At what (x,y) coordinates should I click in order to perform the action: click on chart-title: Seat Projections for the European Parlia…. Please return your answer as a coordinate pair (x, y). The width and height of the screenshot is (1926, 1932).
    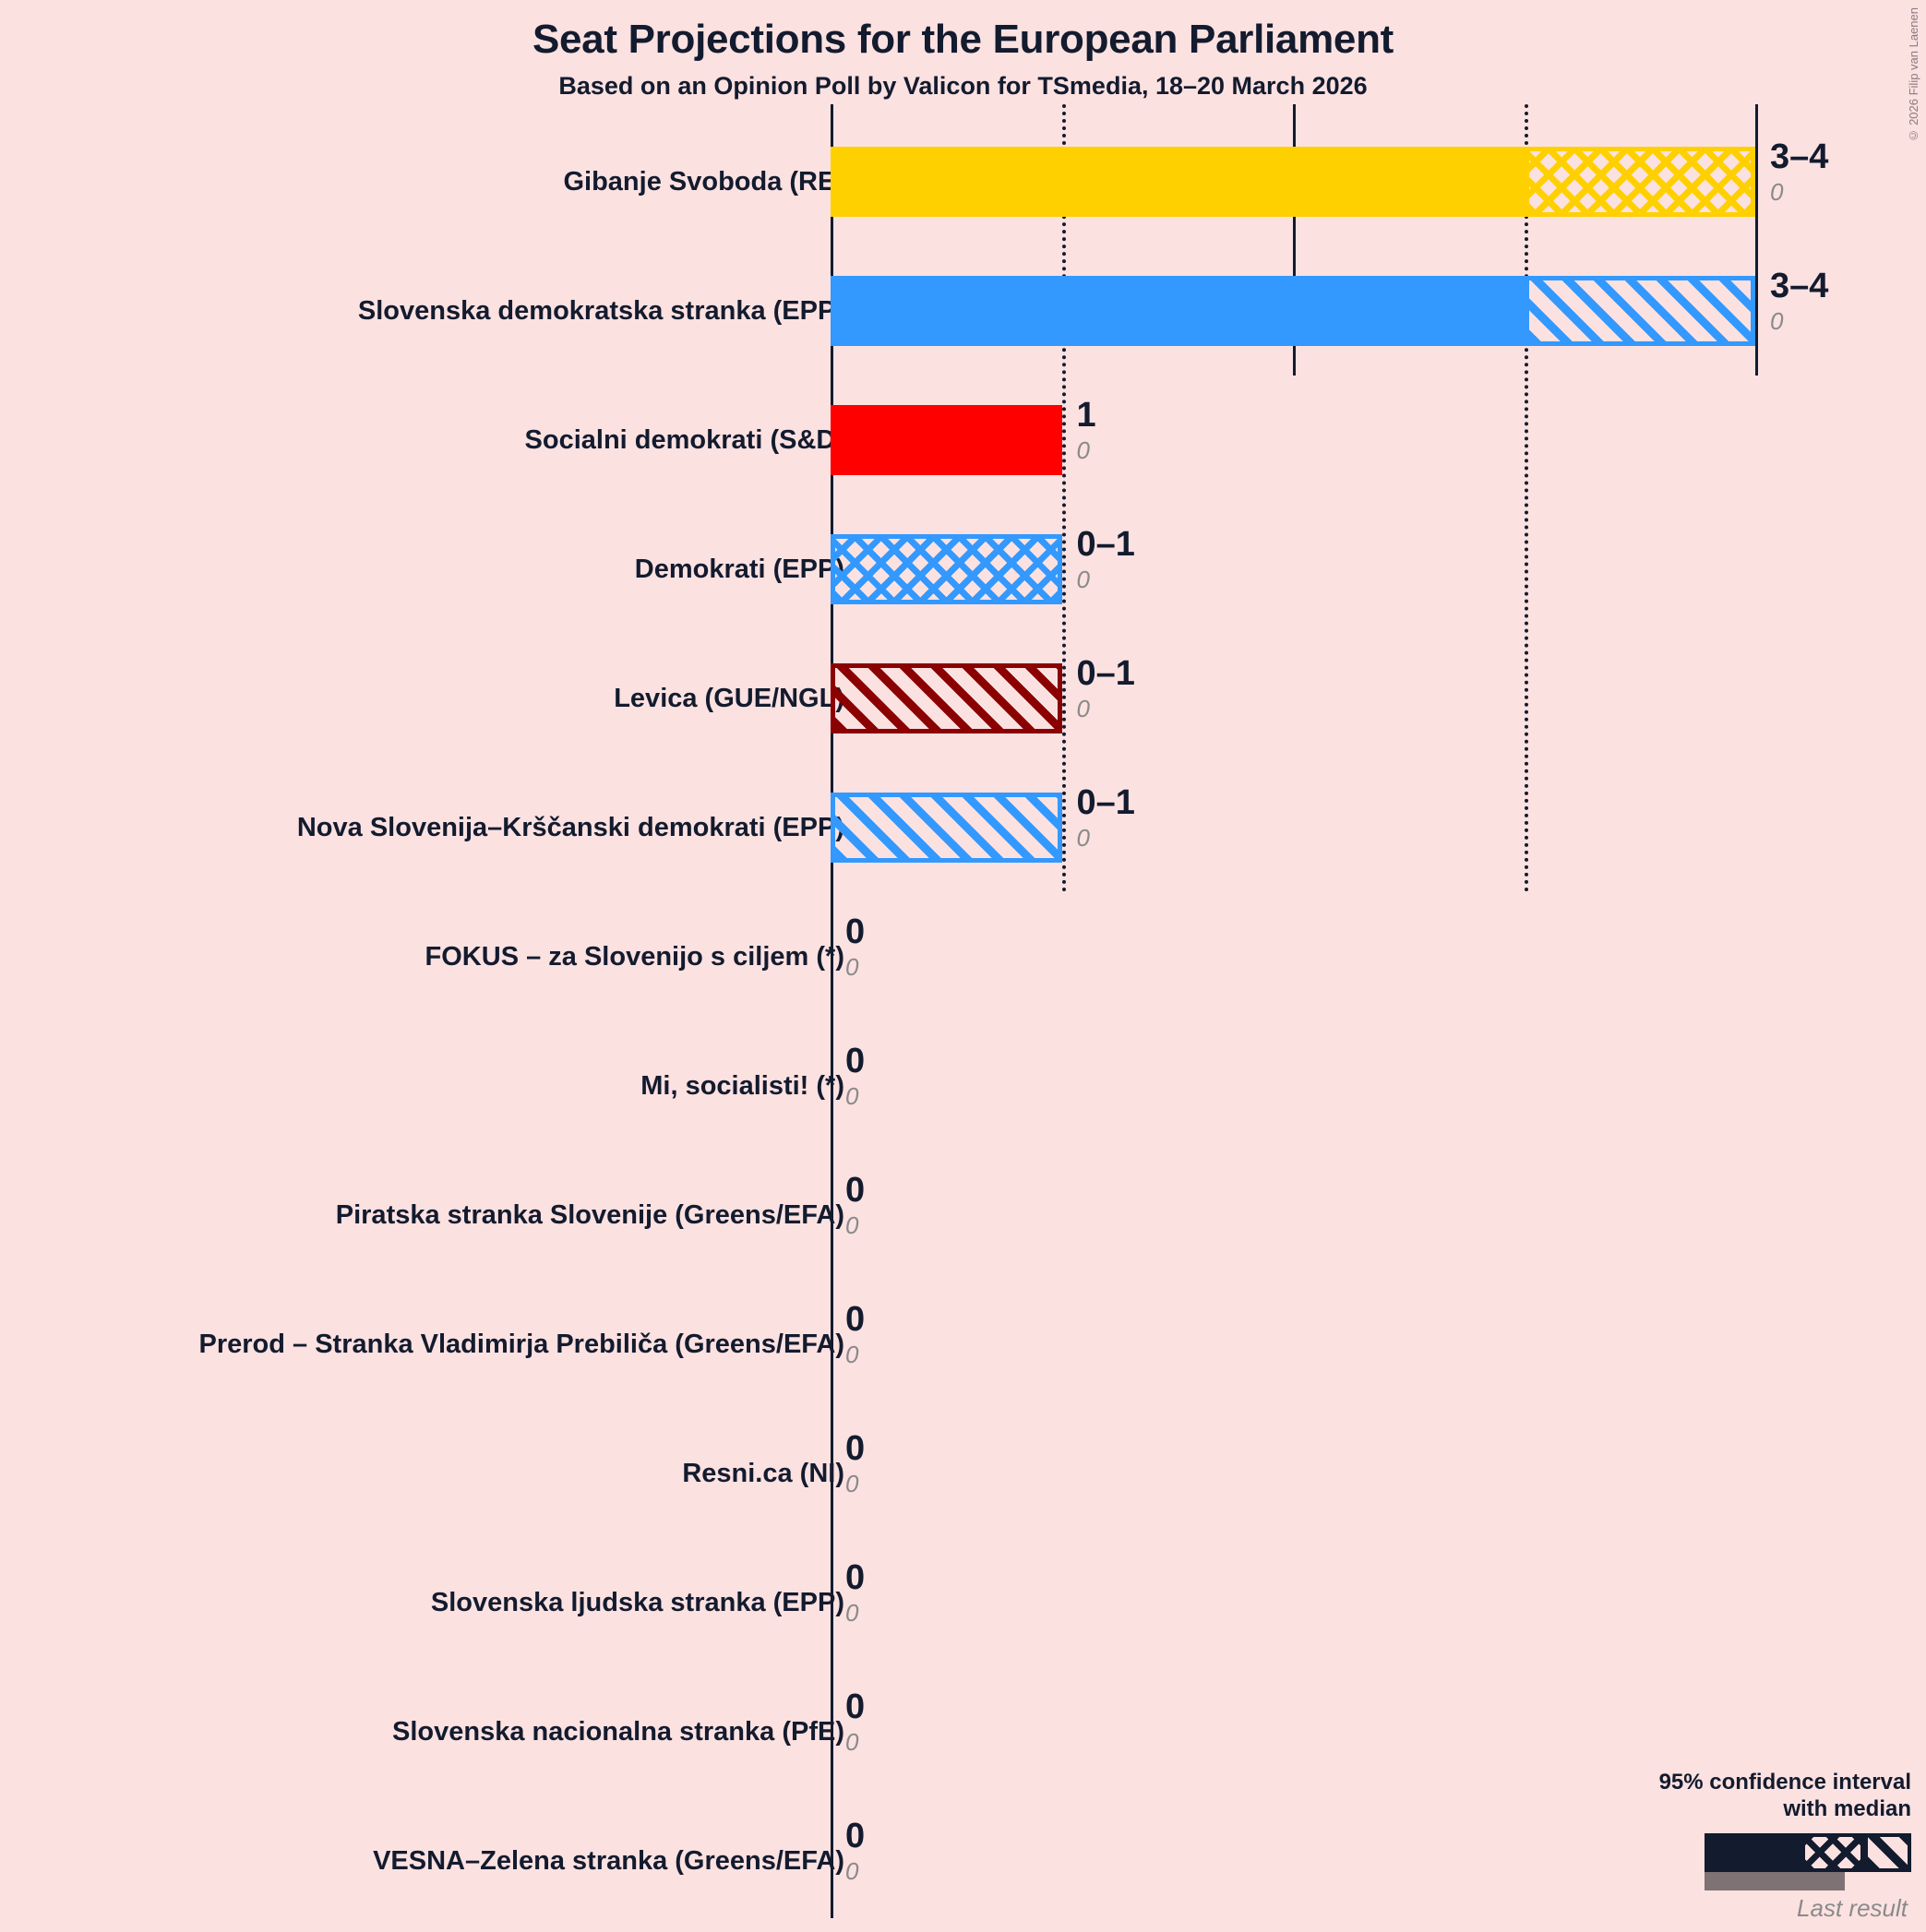
    Looking at the image, I should click on (963, 40).